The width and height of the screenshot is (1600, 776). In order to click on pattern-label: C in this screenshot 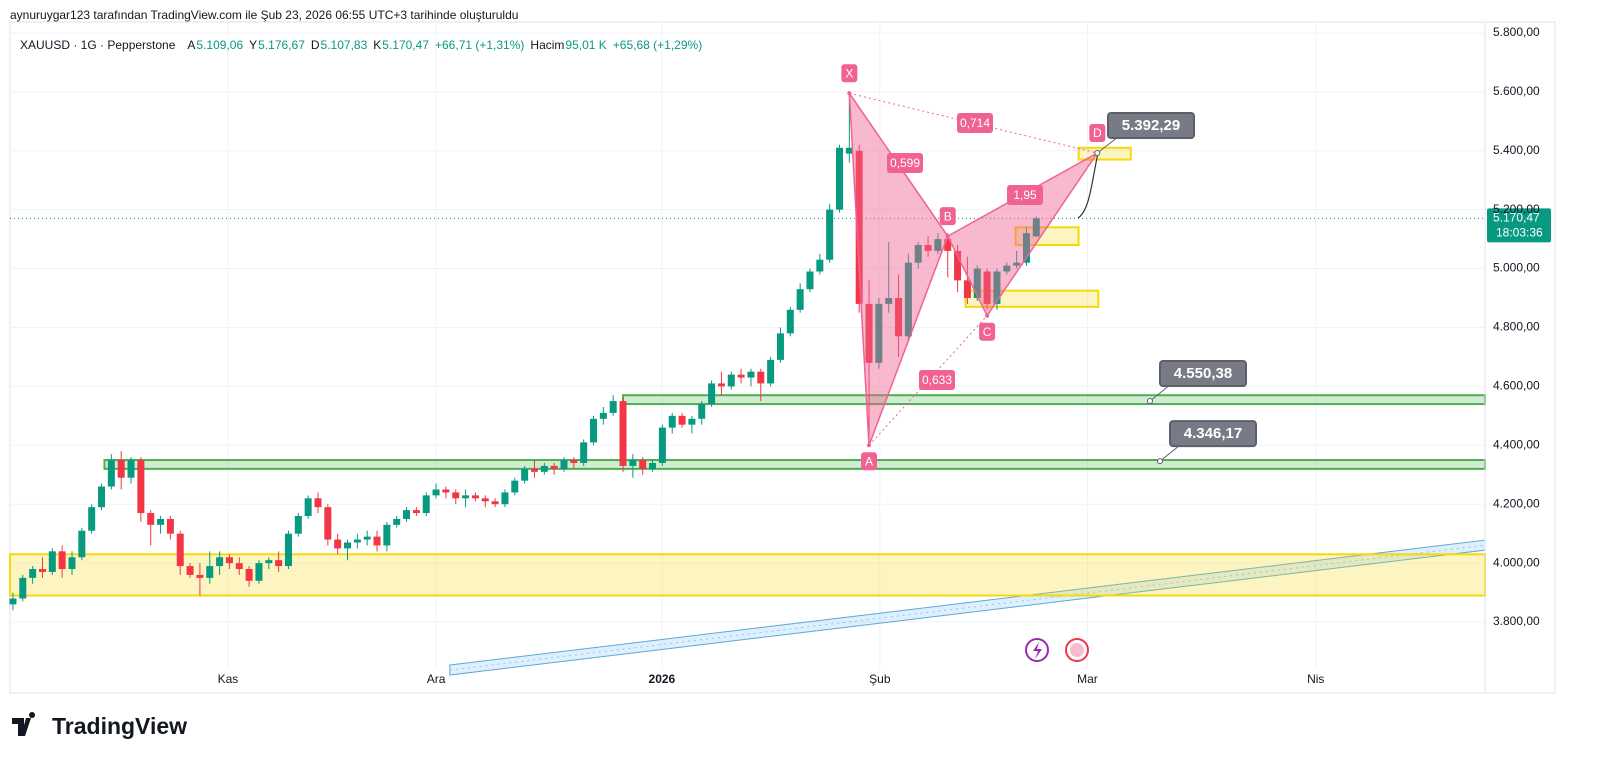, I will do `click(987, 332)`.